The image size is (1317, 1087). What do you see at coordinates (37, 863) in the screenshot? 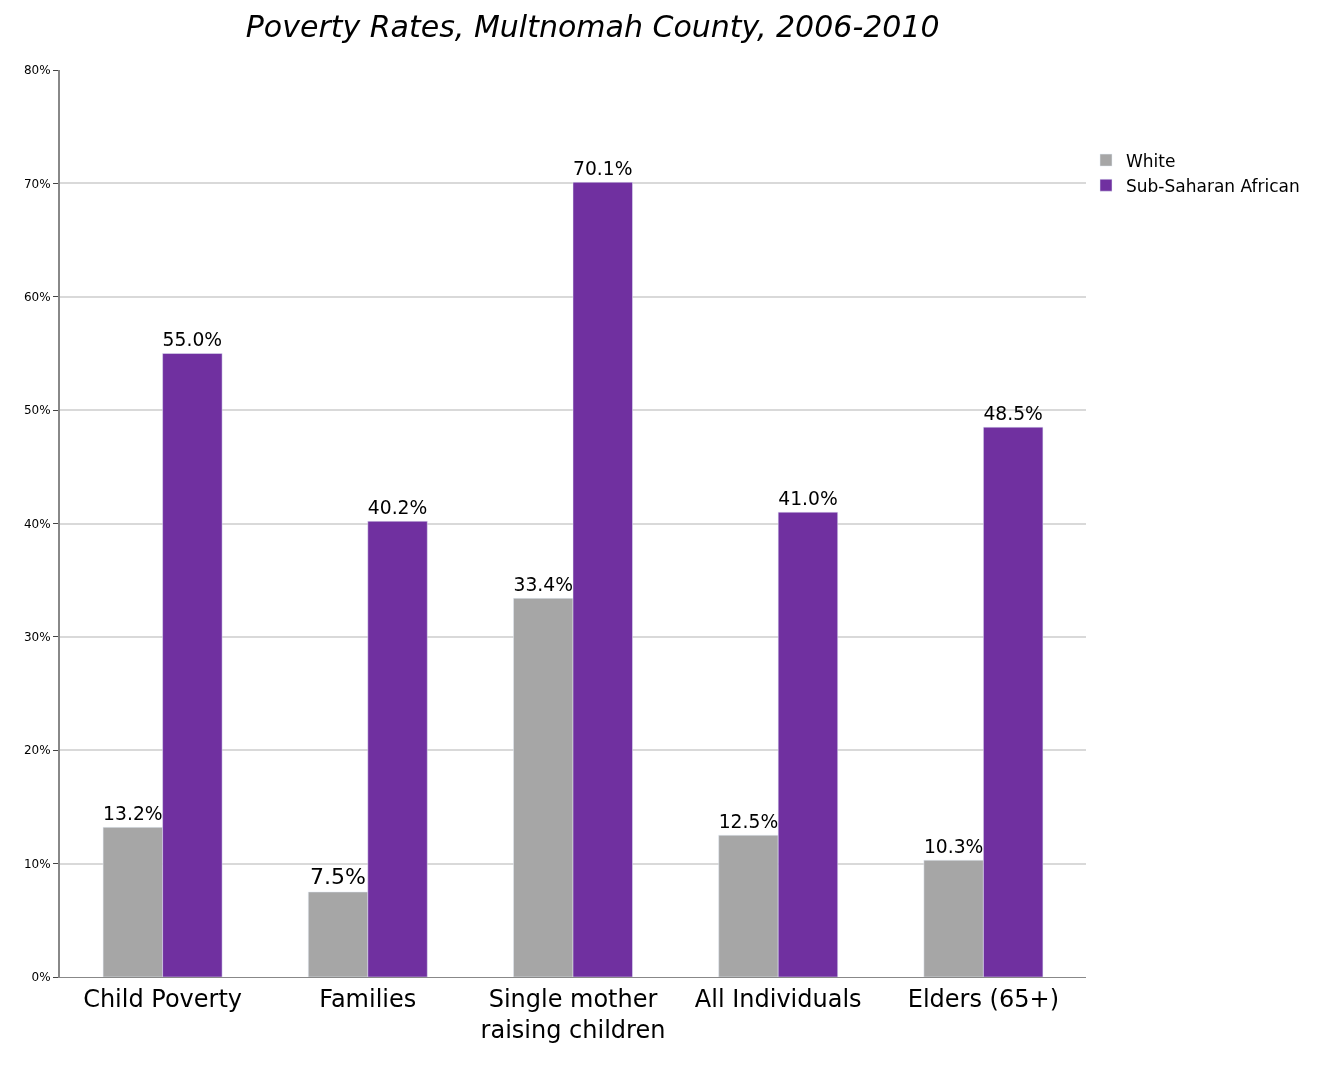
I see `y-tick-label: 10%` at bounding box center [37, 863].